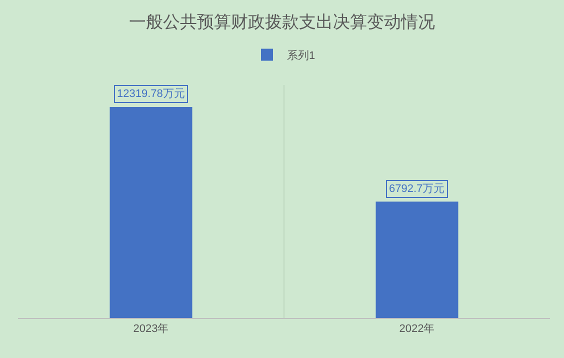  What do you see at coordinates (417, 189) in the screenshot?
I see `data-label: 6792.7万元` at bounding box center [417, 189].